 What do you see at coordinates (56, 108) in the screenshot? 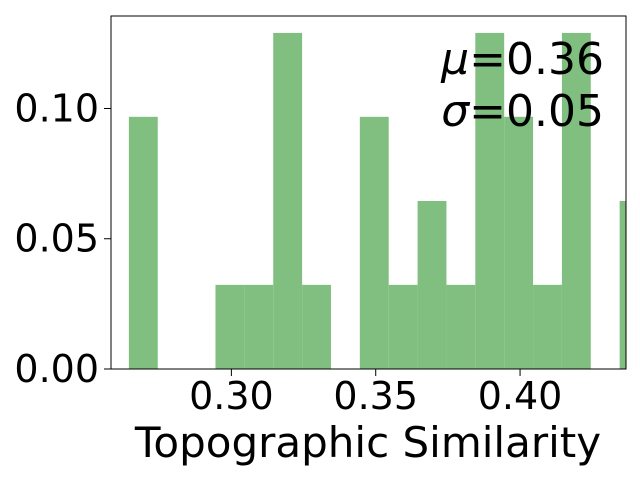
I see `y-tick-label: 0.10` at bounding box center [56, 108].